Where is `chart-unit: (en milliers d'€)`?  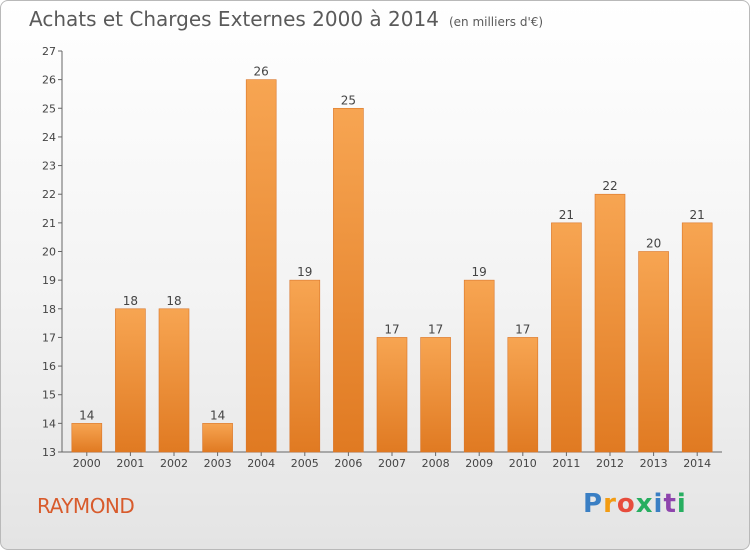
chart-unit: (en milliers d'€) is located at coordinates (496, 22).